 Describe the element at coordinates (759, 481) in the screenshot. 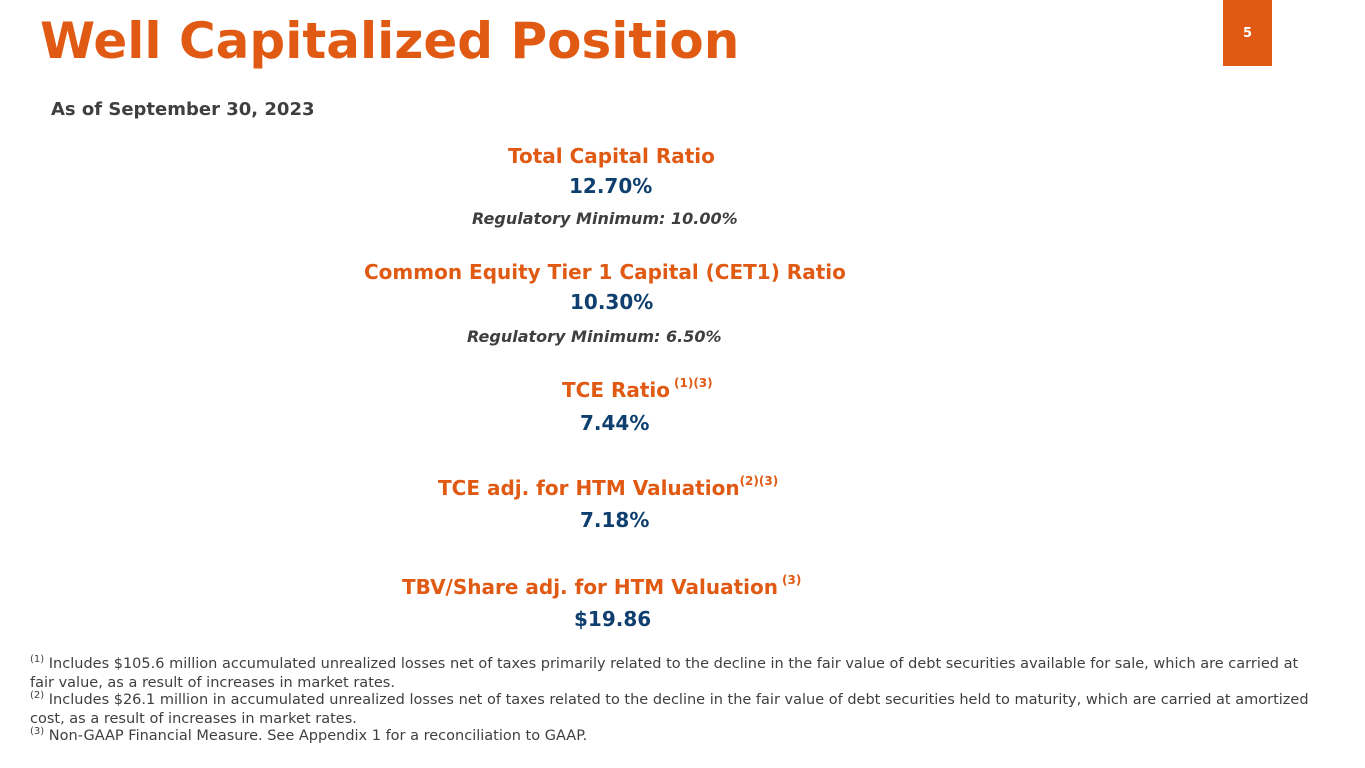

I see `tce-htm-footnote-ref: (2)(3)` at that location.